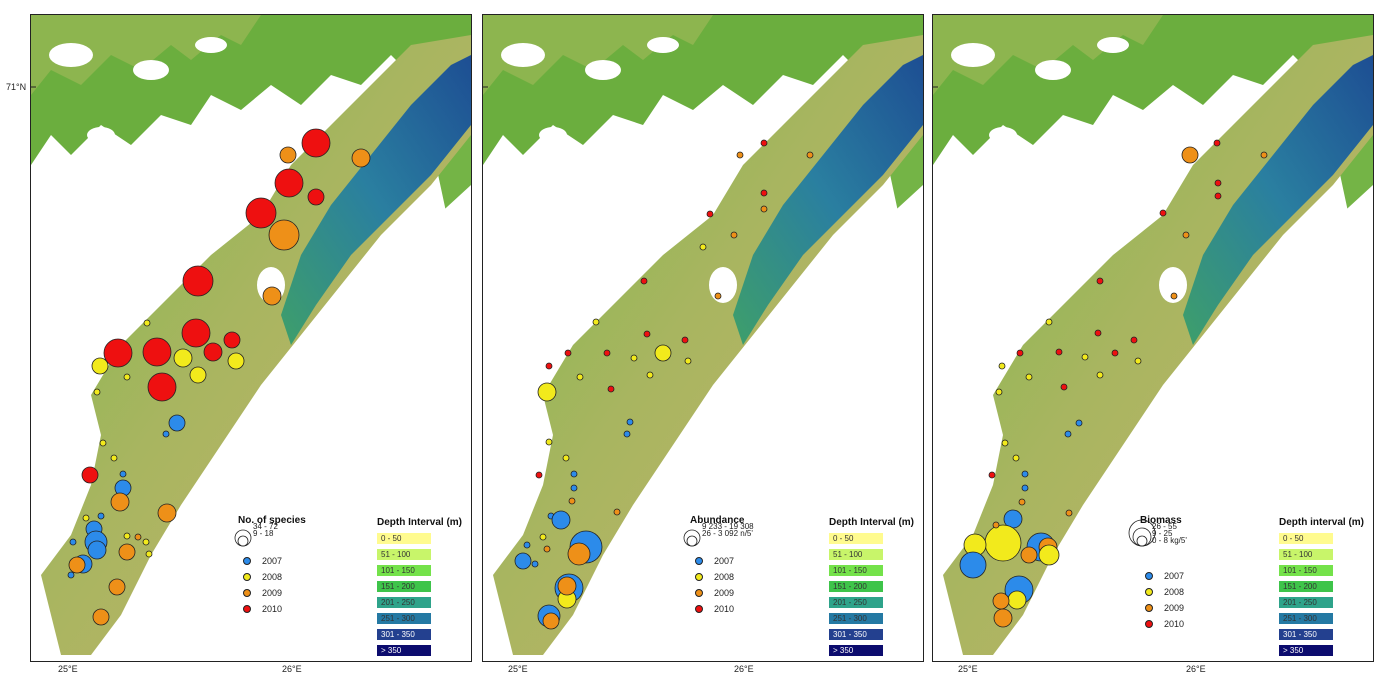  What do you see at coordinates (724, 577) in the screenshot?
I see `year-label: 2008` at bounding box center [724, 577].